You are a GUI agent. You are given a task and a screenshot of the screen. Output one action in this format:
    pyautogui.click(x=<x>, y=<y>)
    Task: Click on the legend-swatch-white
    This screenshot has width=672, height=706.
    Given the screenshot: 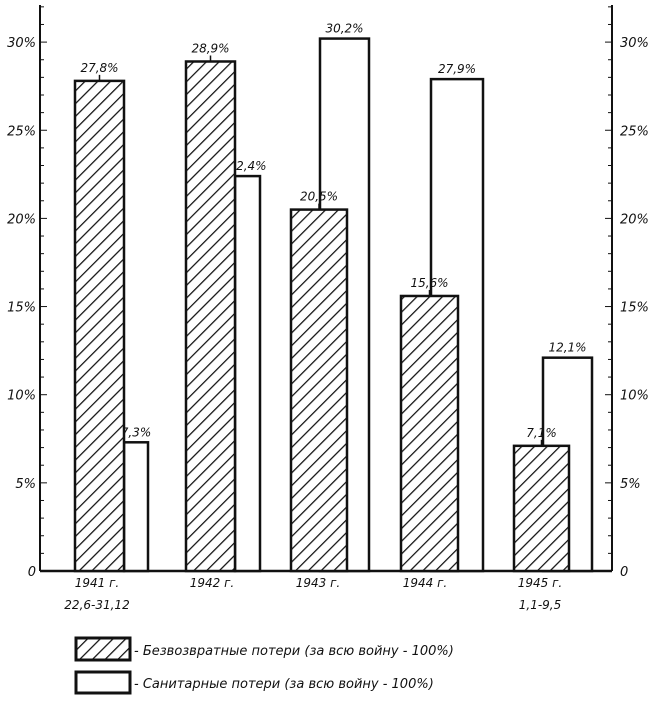 What is the action you would take?
    pyautogui.click(x=103, y=682)
    